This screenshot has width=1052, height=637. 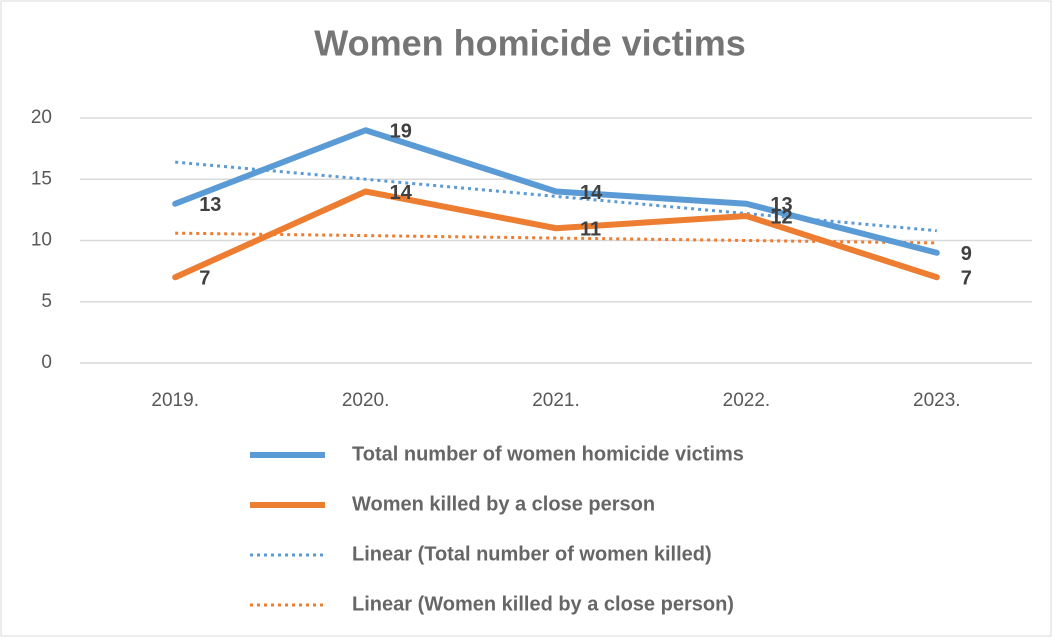 I want to click on legend-label: Women killed by a close person, so click(x=503, y=504).